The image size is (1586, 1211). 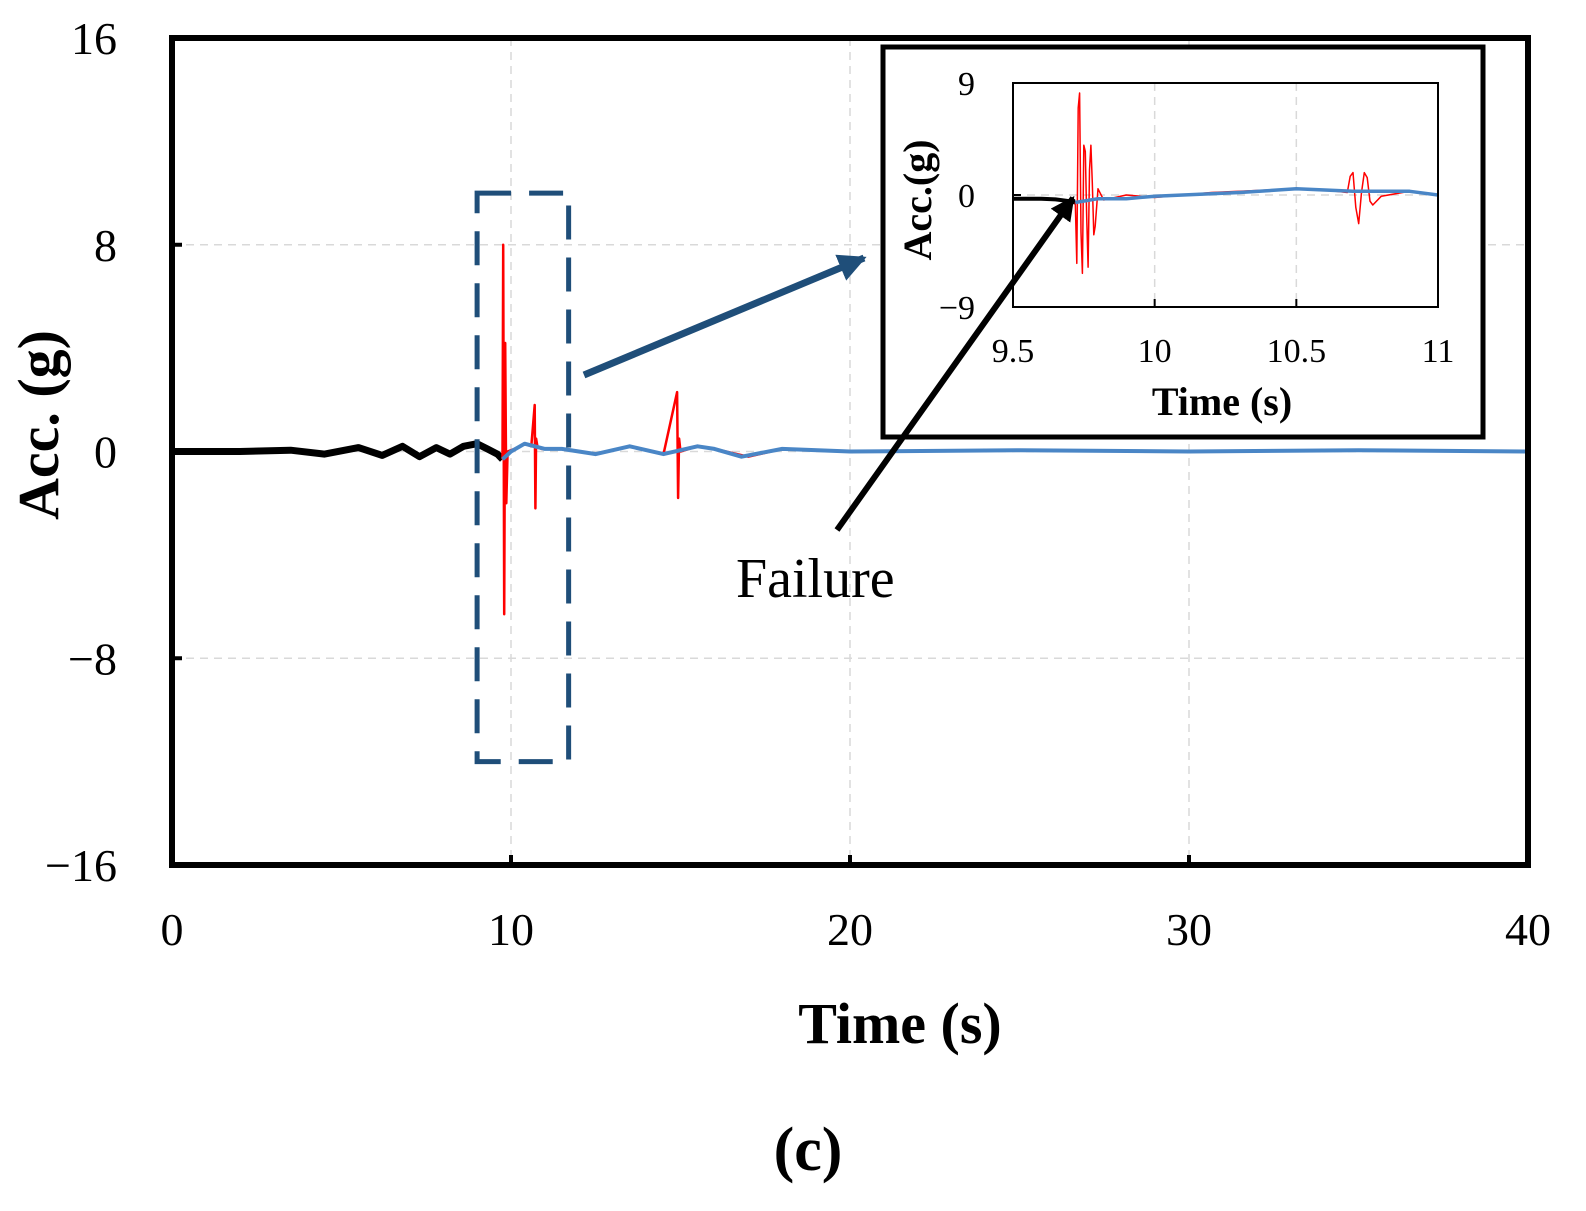 What do you see at coordinates (1528, 929) in the screenshot?
I see `main-x-tick-label: 40` at bounding box center [1528, 929].